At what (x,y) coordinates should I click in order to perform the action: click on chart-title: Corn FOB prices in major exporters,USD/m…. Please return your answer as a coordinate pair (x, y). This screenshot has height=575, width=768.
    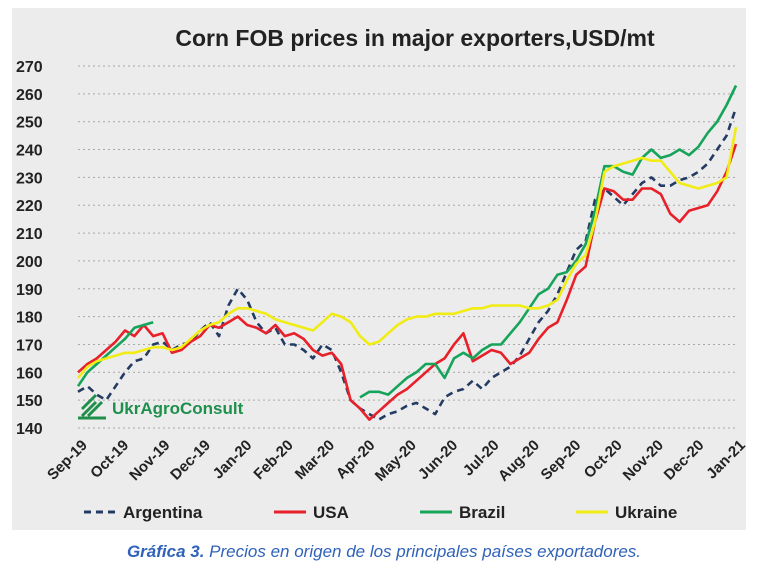
    Looking at the image, I should click on (415, 38).